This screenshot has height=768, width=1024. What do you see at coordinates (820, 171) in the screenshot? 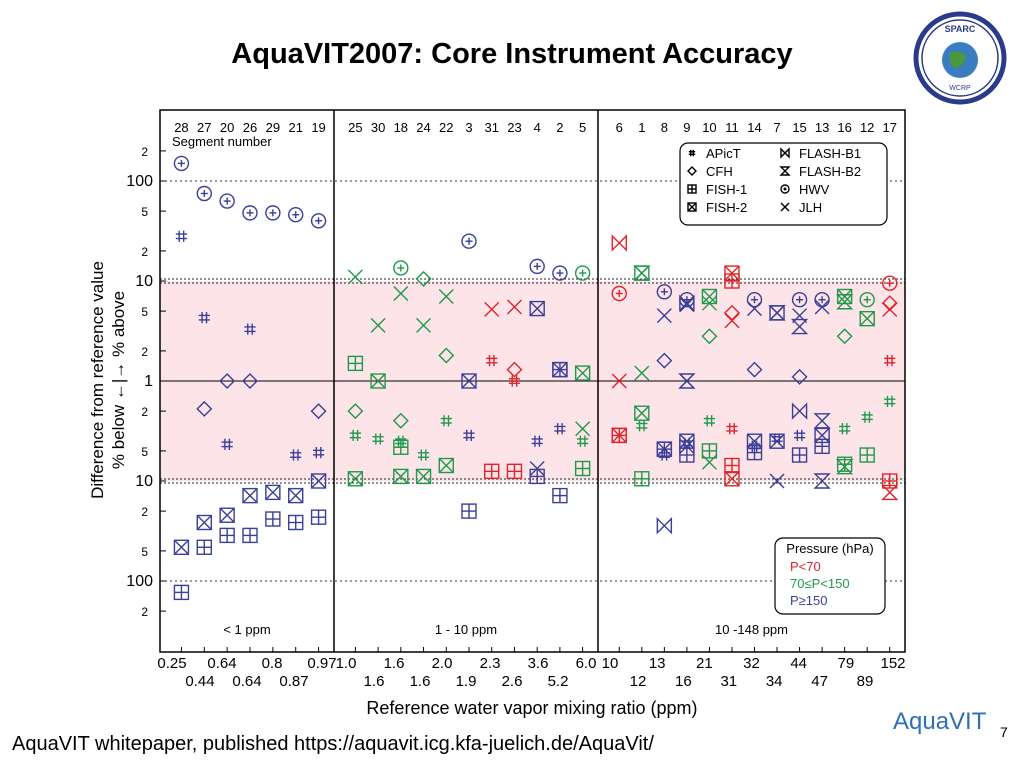
I see `legend-item: FLASH-B2` at bounding box center [820, 171].